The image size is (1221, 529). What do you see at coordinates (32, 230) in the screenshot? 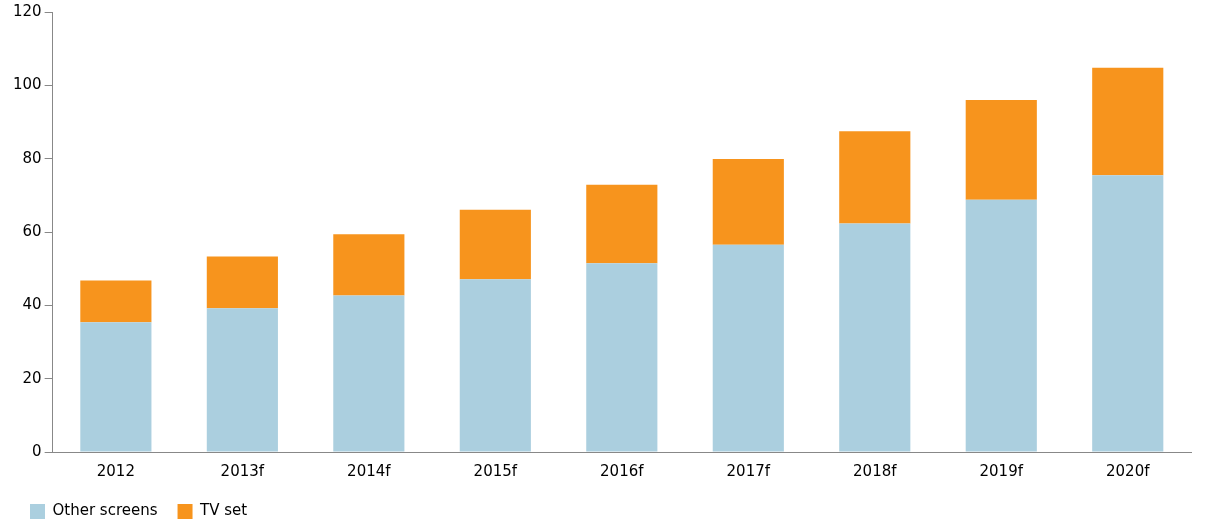
I see `y-tick-label: 60` at bounding box center [32, 230].